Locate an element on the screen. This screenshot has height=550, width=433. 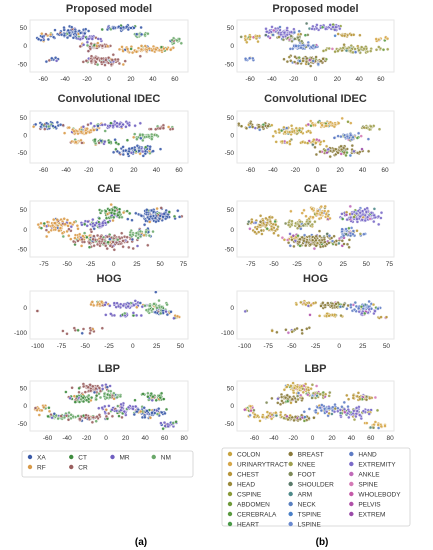
x-tick-label: -40 is located at coordinates (66, 170).